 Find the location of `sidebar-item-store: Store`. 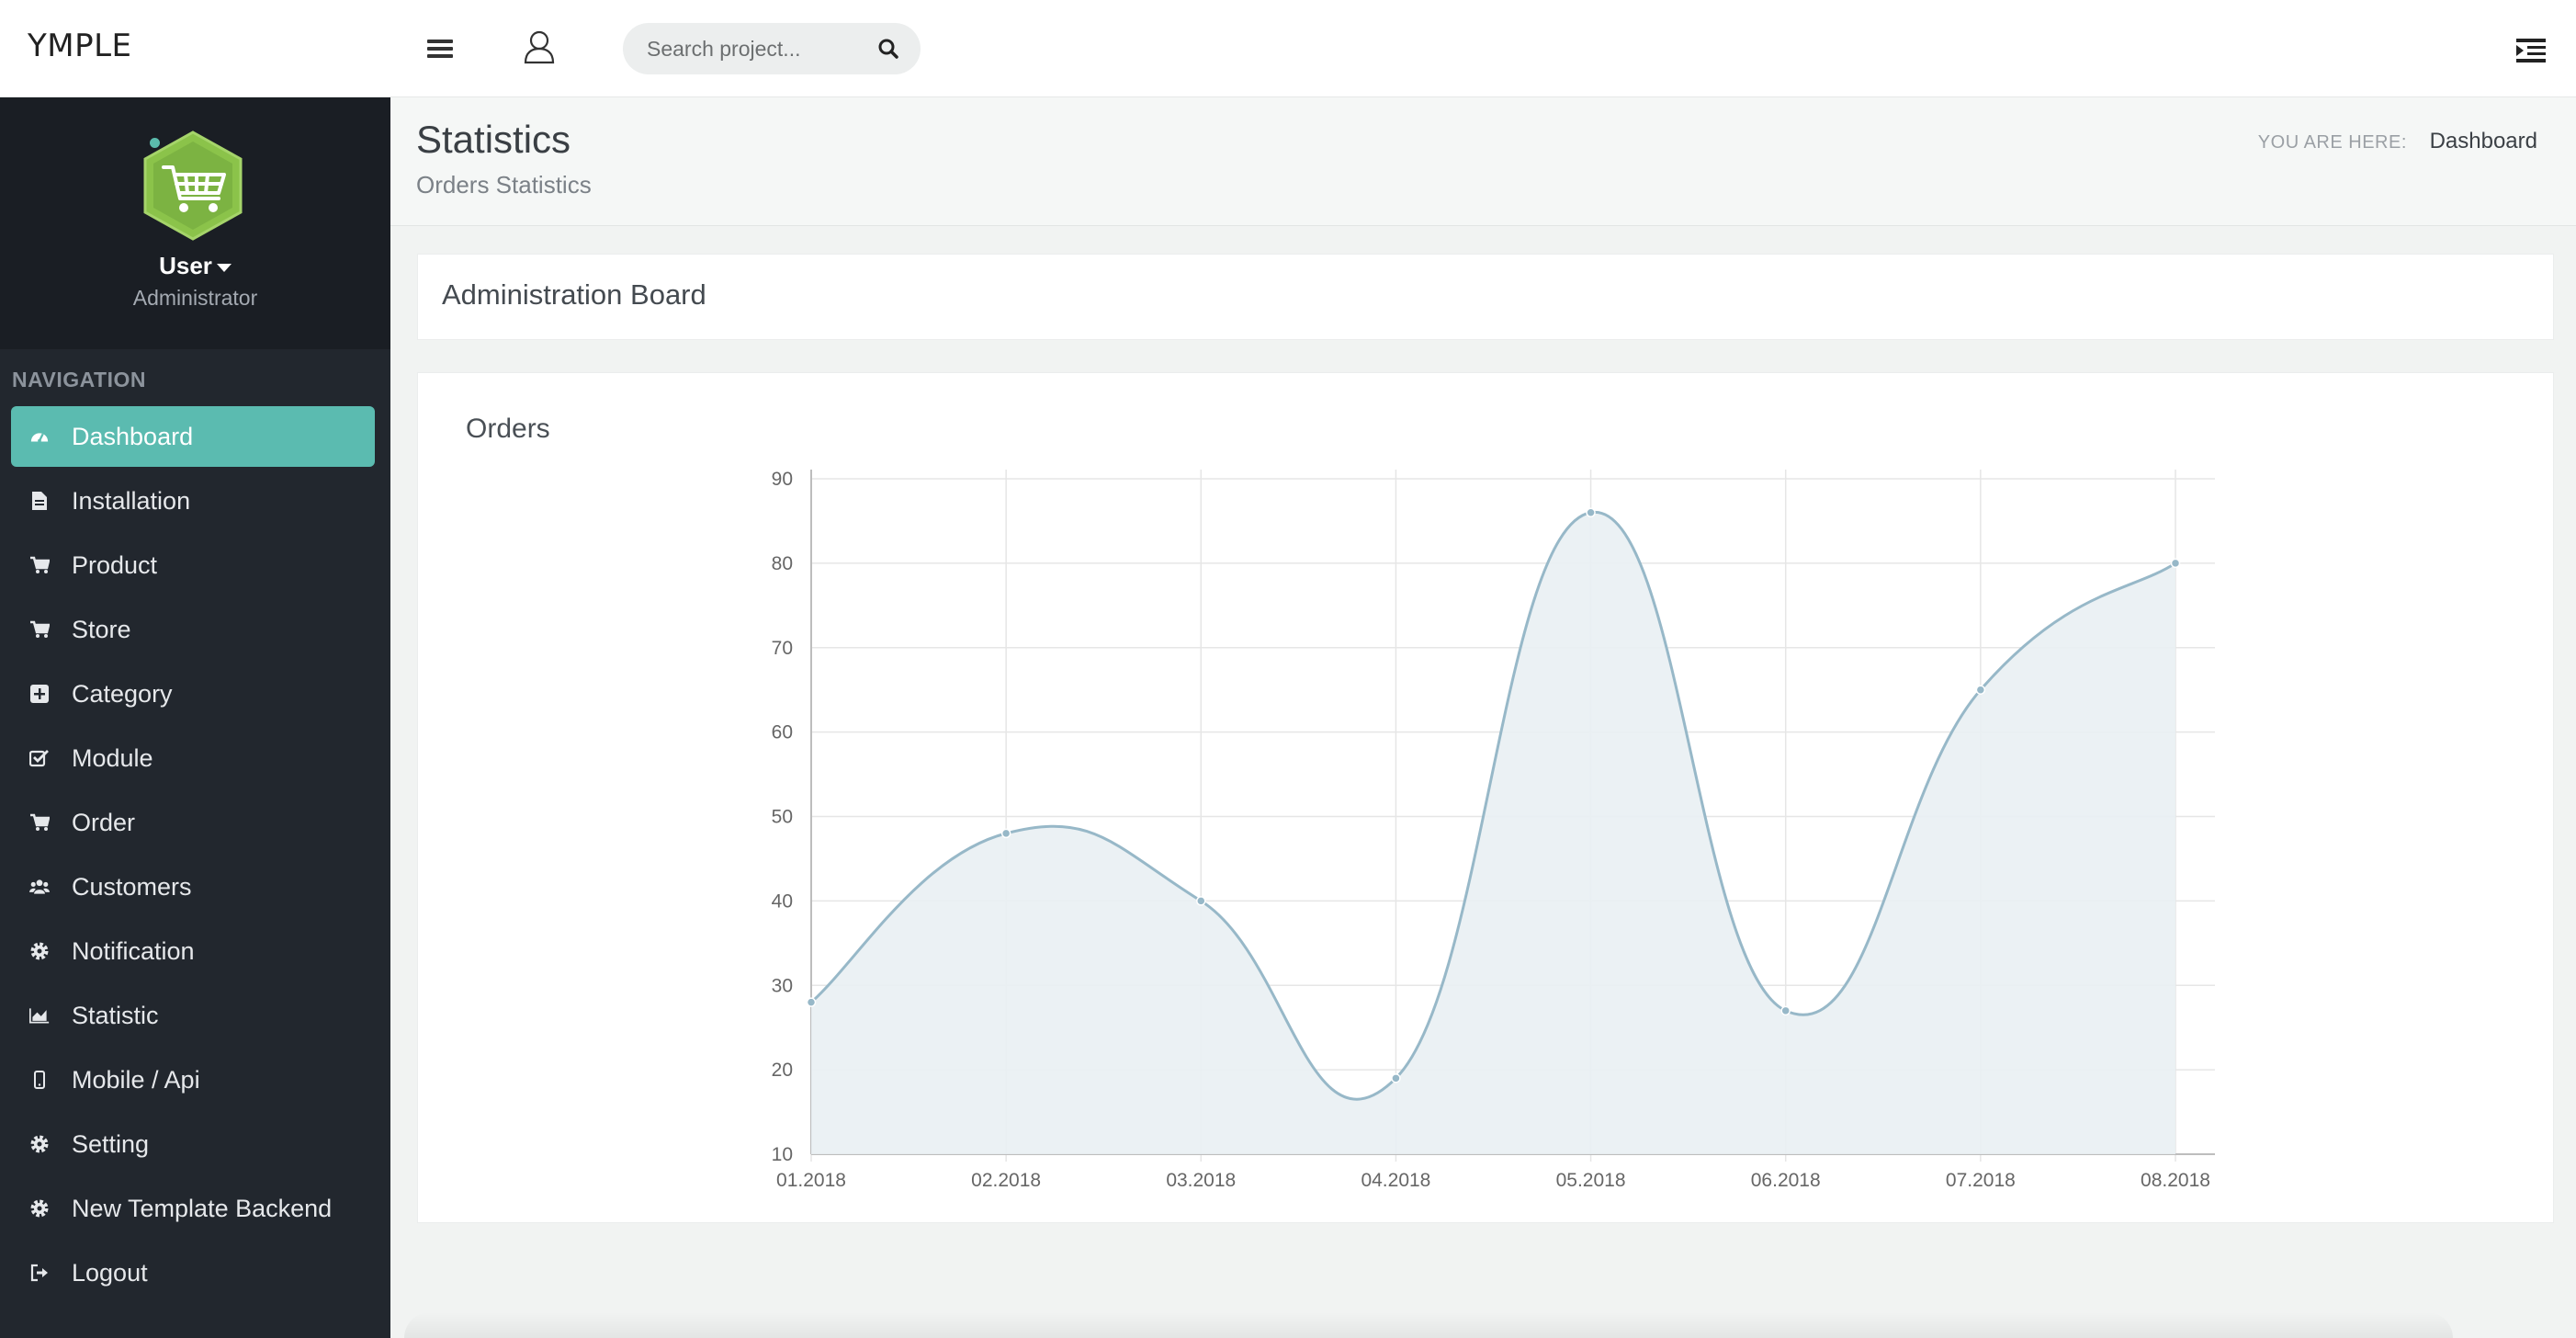

sidebar-item-store: Store is located at coordinates (193, 629).